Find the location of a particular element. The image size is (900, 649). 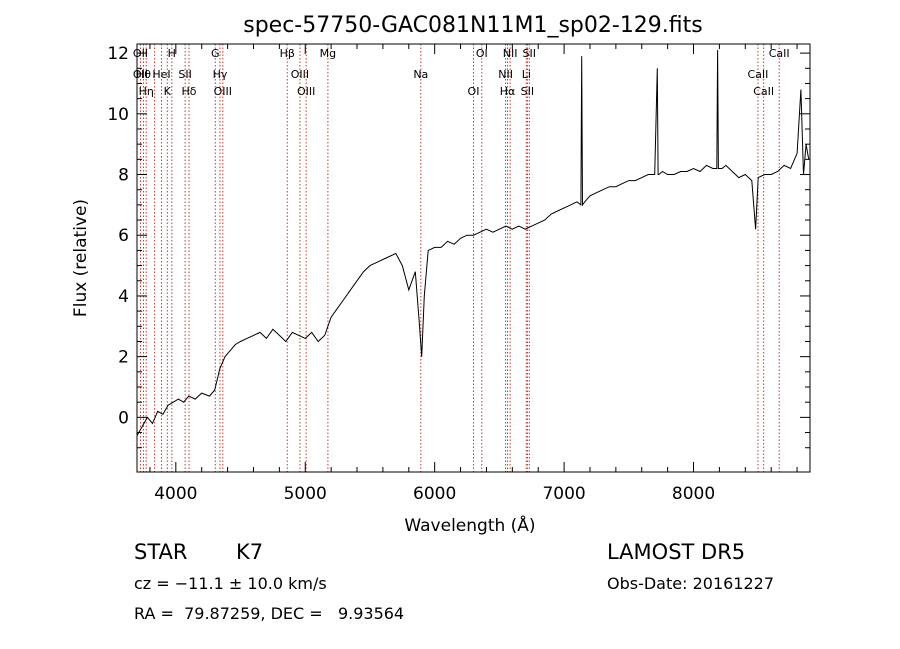

ra-dec: RA = 79.87259, DEC = 9.93564 is located at coordinates (269, 613).